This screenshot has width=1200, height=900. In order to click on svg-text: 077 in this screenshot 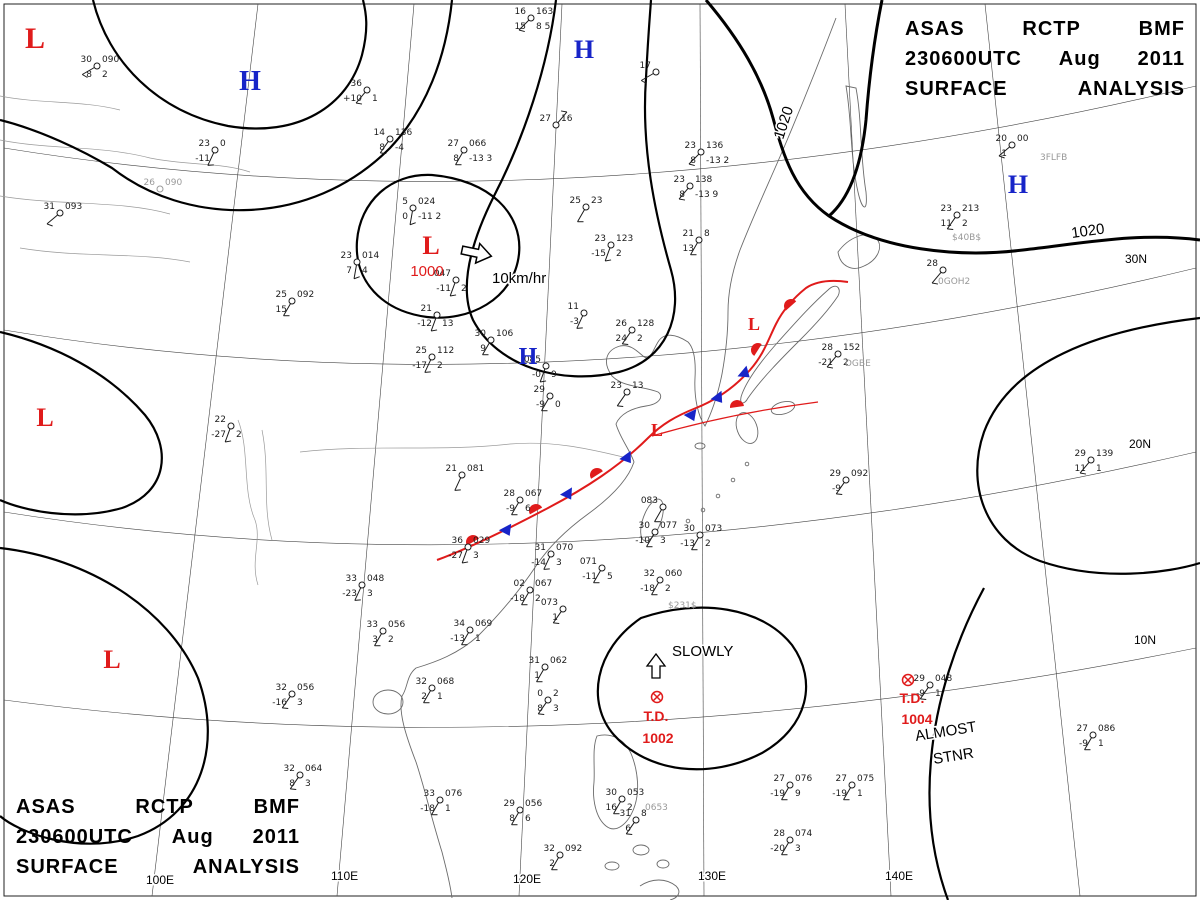, I will do `click(668, 526)`.